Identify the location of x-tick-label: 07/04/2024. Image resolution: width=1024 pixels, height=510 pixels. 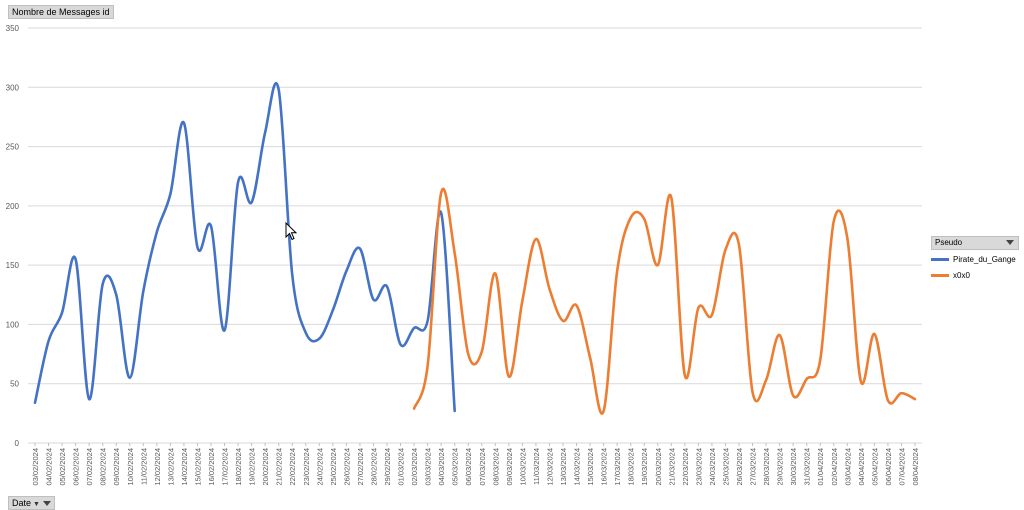
(901, 467).